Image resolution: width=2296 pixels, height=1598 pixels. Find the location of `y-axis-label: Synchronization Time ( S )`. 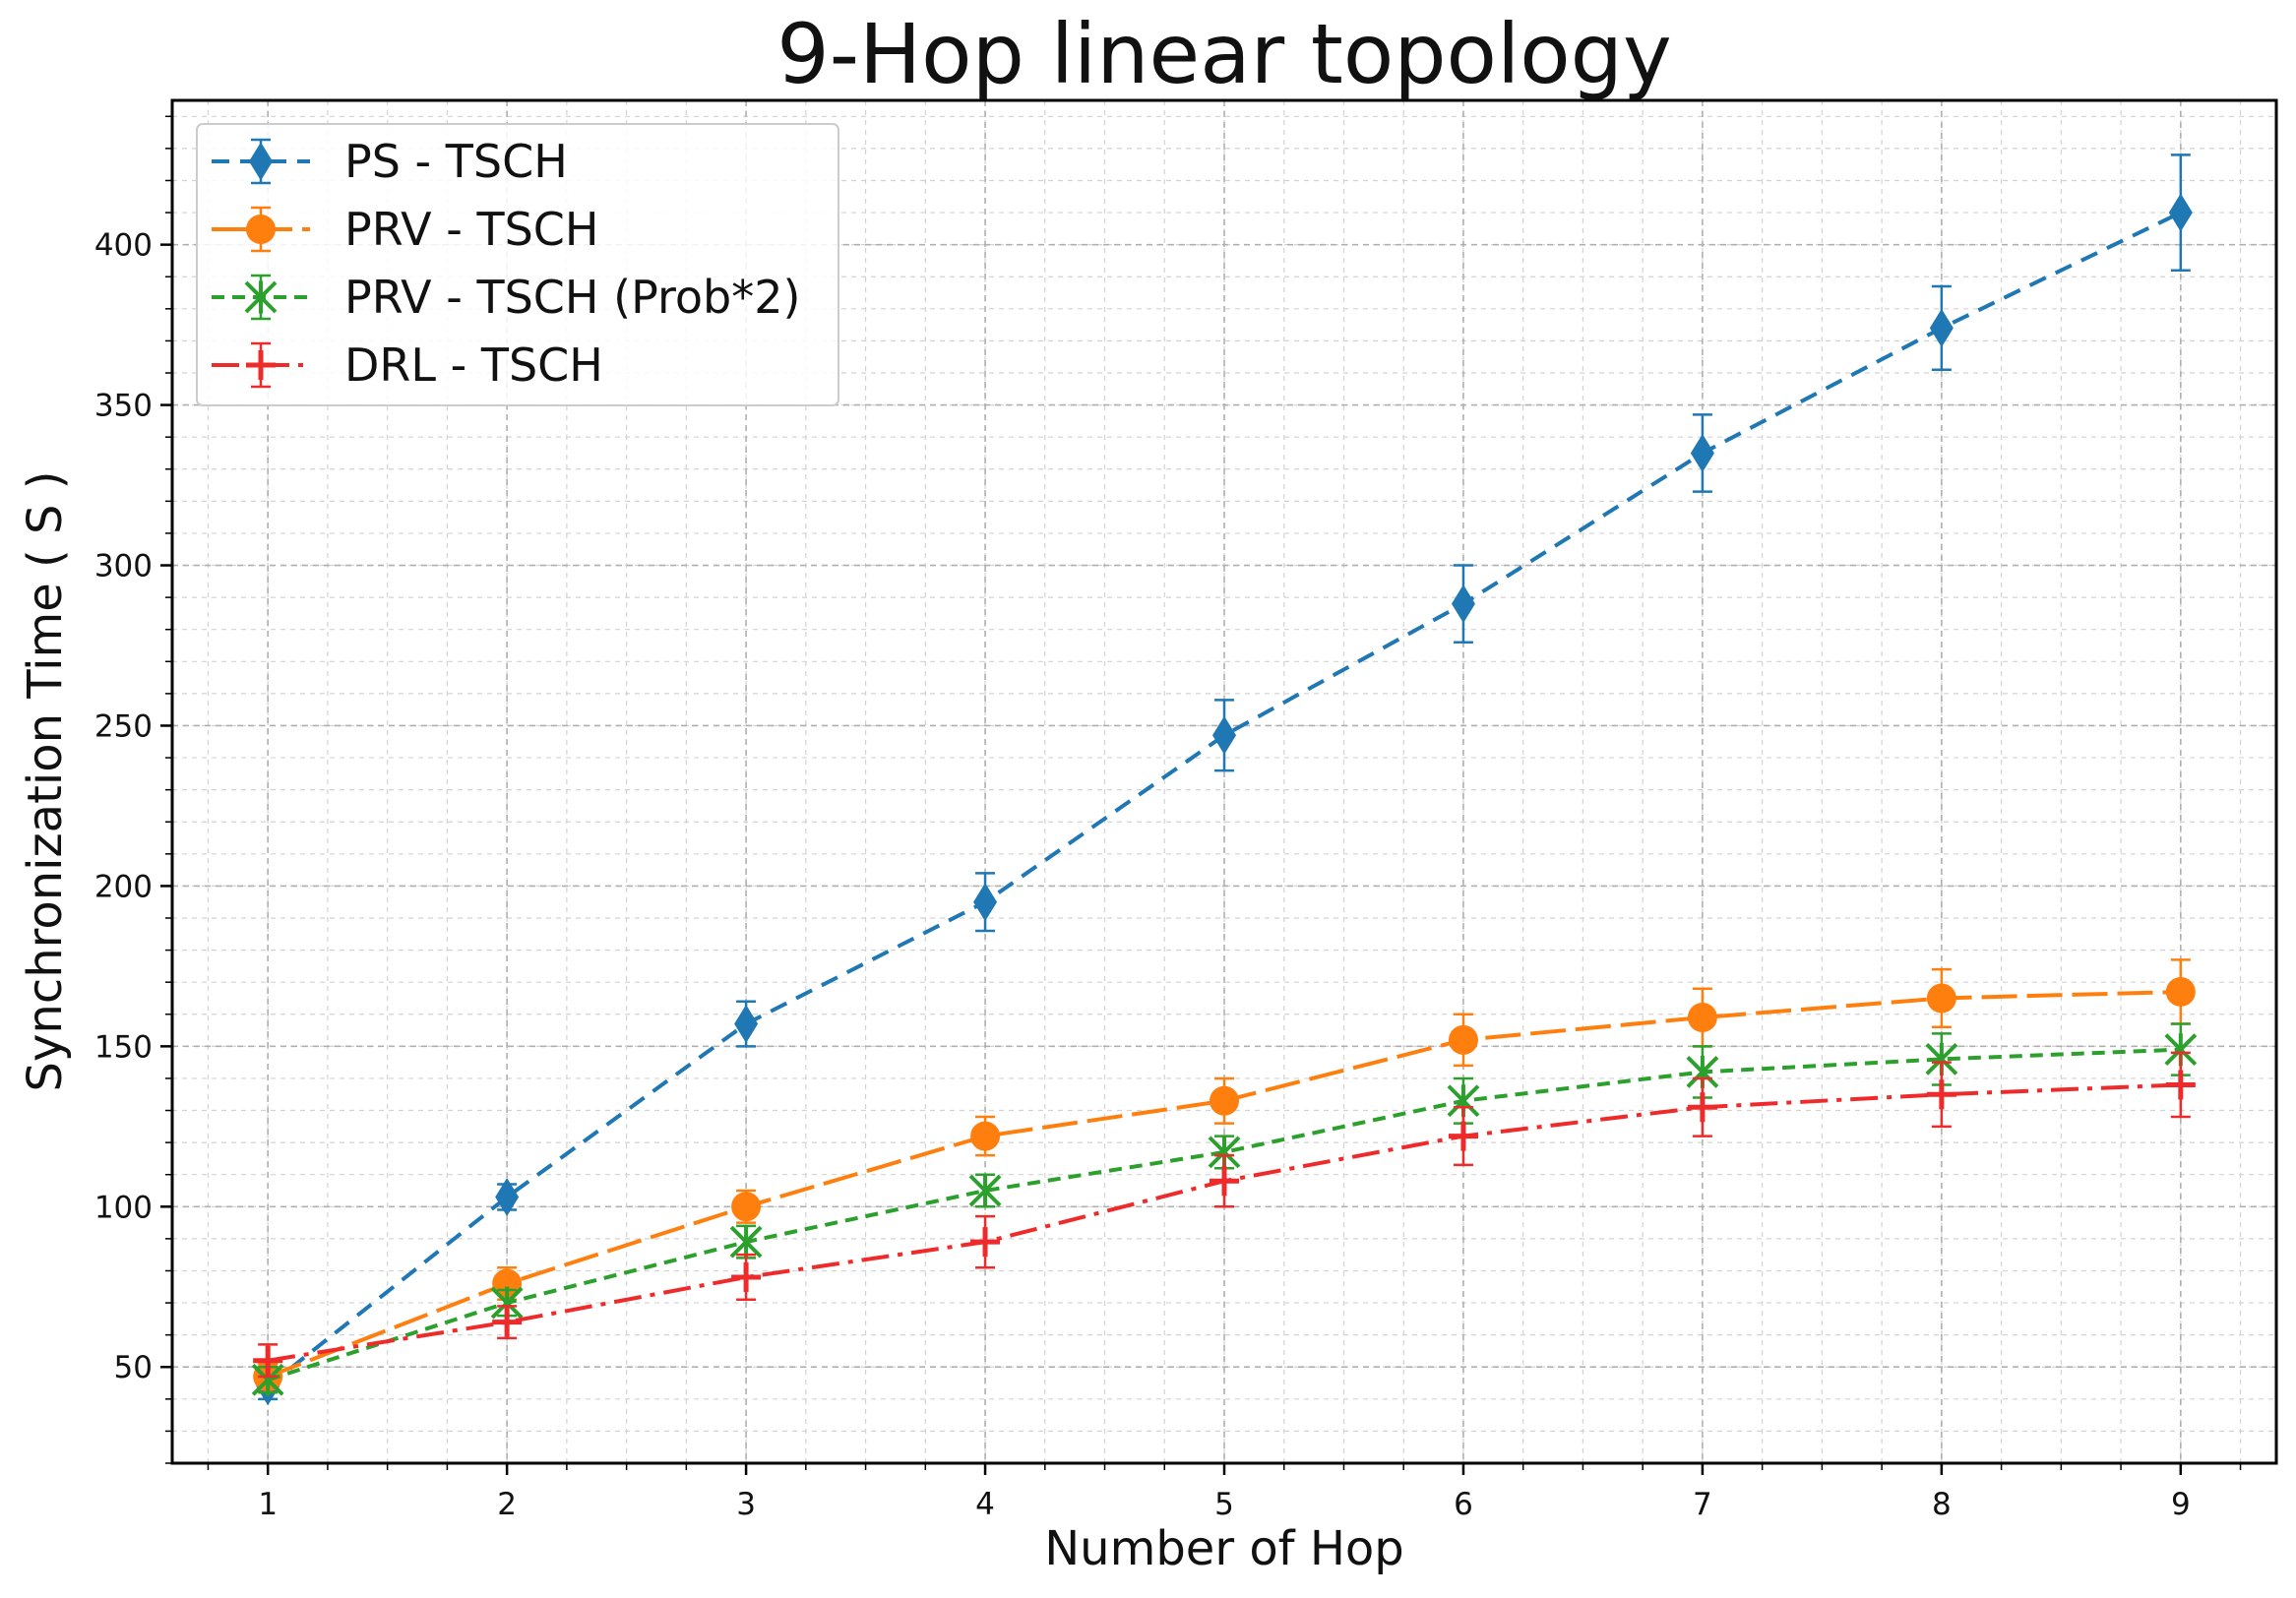

y-axis-label: Synchronization Time ( S ) is located at coordinates (45, 781).